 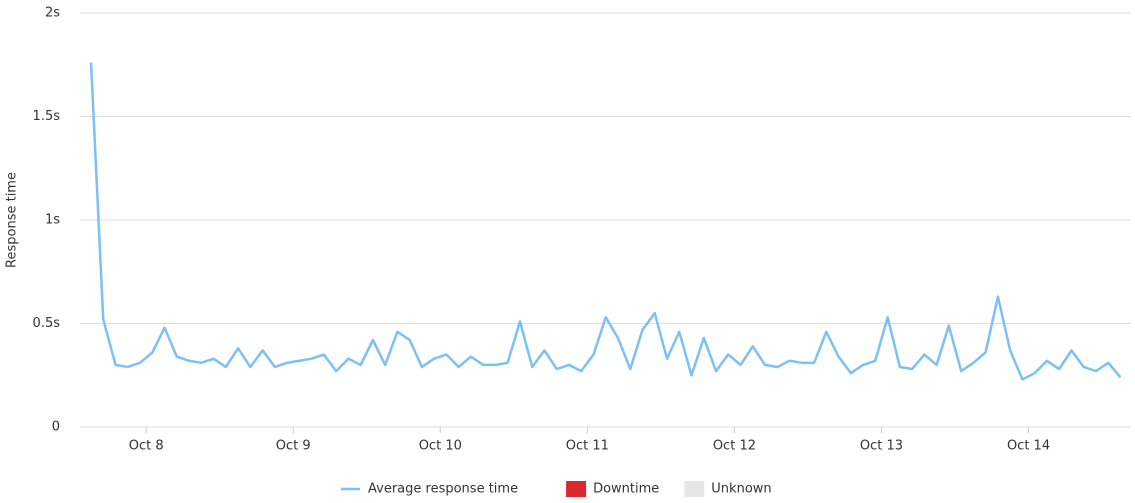 I want to click on y-tick-label: 1.5s, so click(x=47, y=116).